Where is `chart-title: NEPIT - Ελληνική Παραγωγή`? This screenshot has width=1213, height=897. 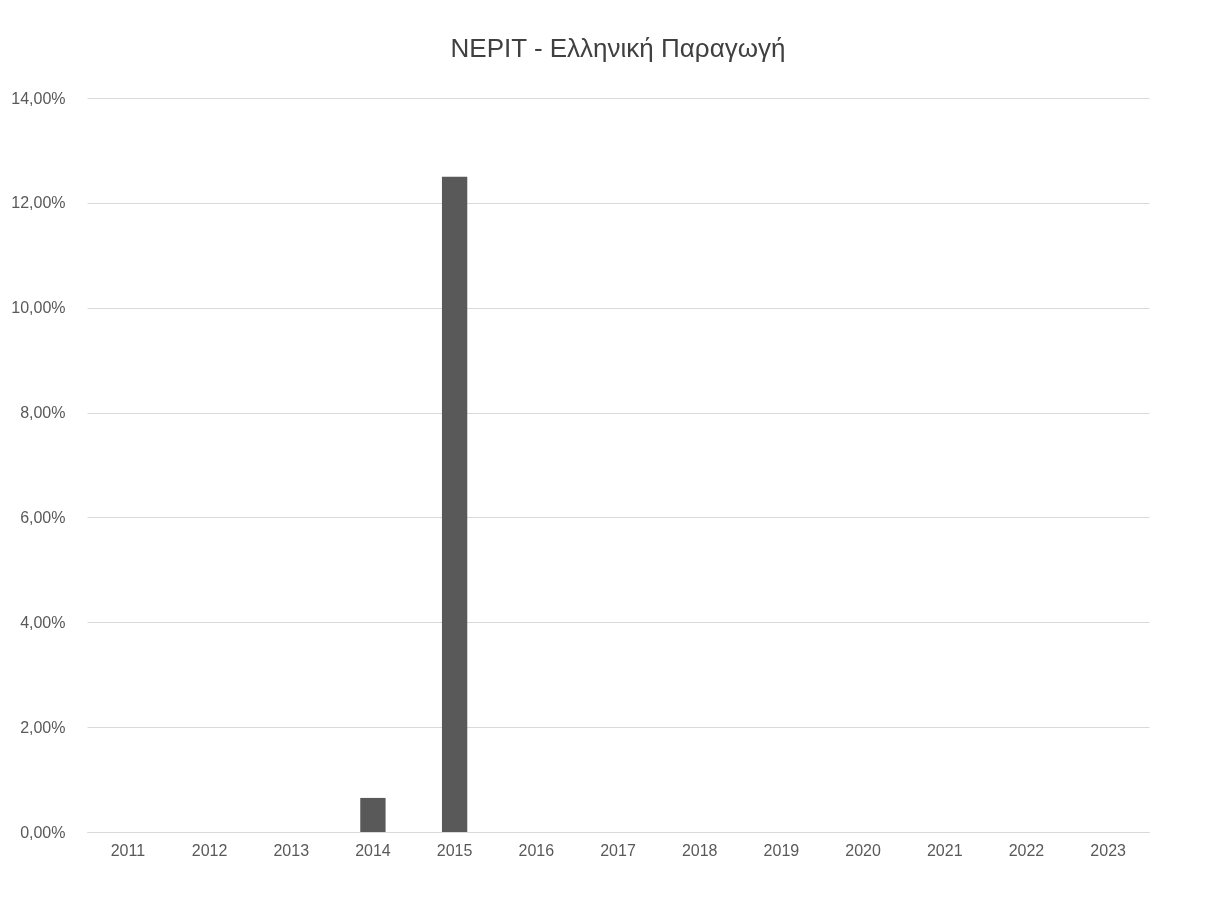 chart-title: NEPIT - Ελληνική Παραγωγή is located at coordinates (618, 48).